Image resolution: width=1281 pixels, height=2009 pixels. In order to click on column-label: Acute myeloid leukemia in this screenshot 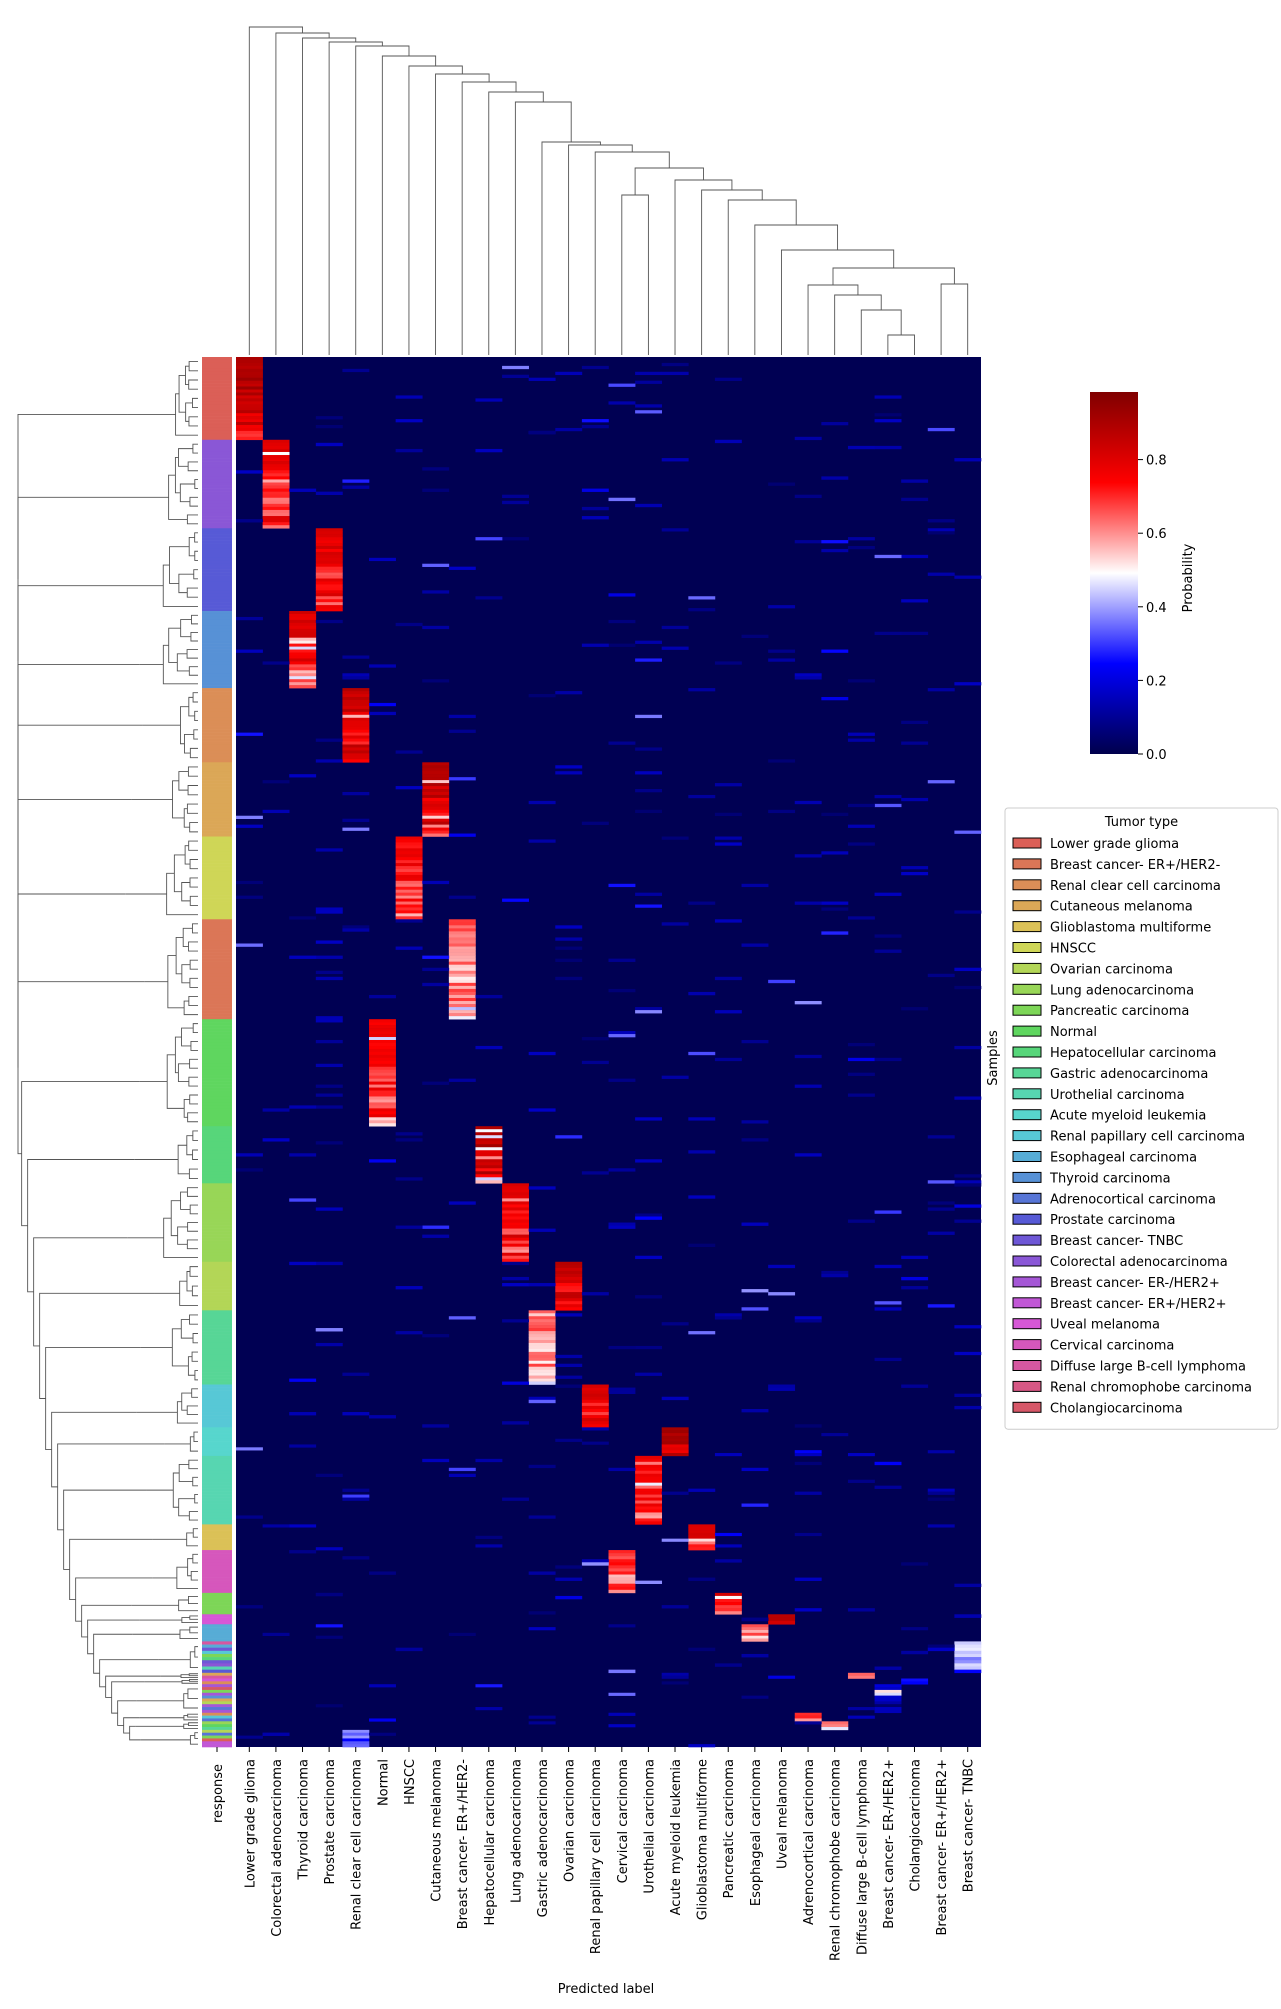, I will do `click(676, 1837)`.